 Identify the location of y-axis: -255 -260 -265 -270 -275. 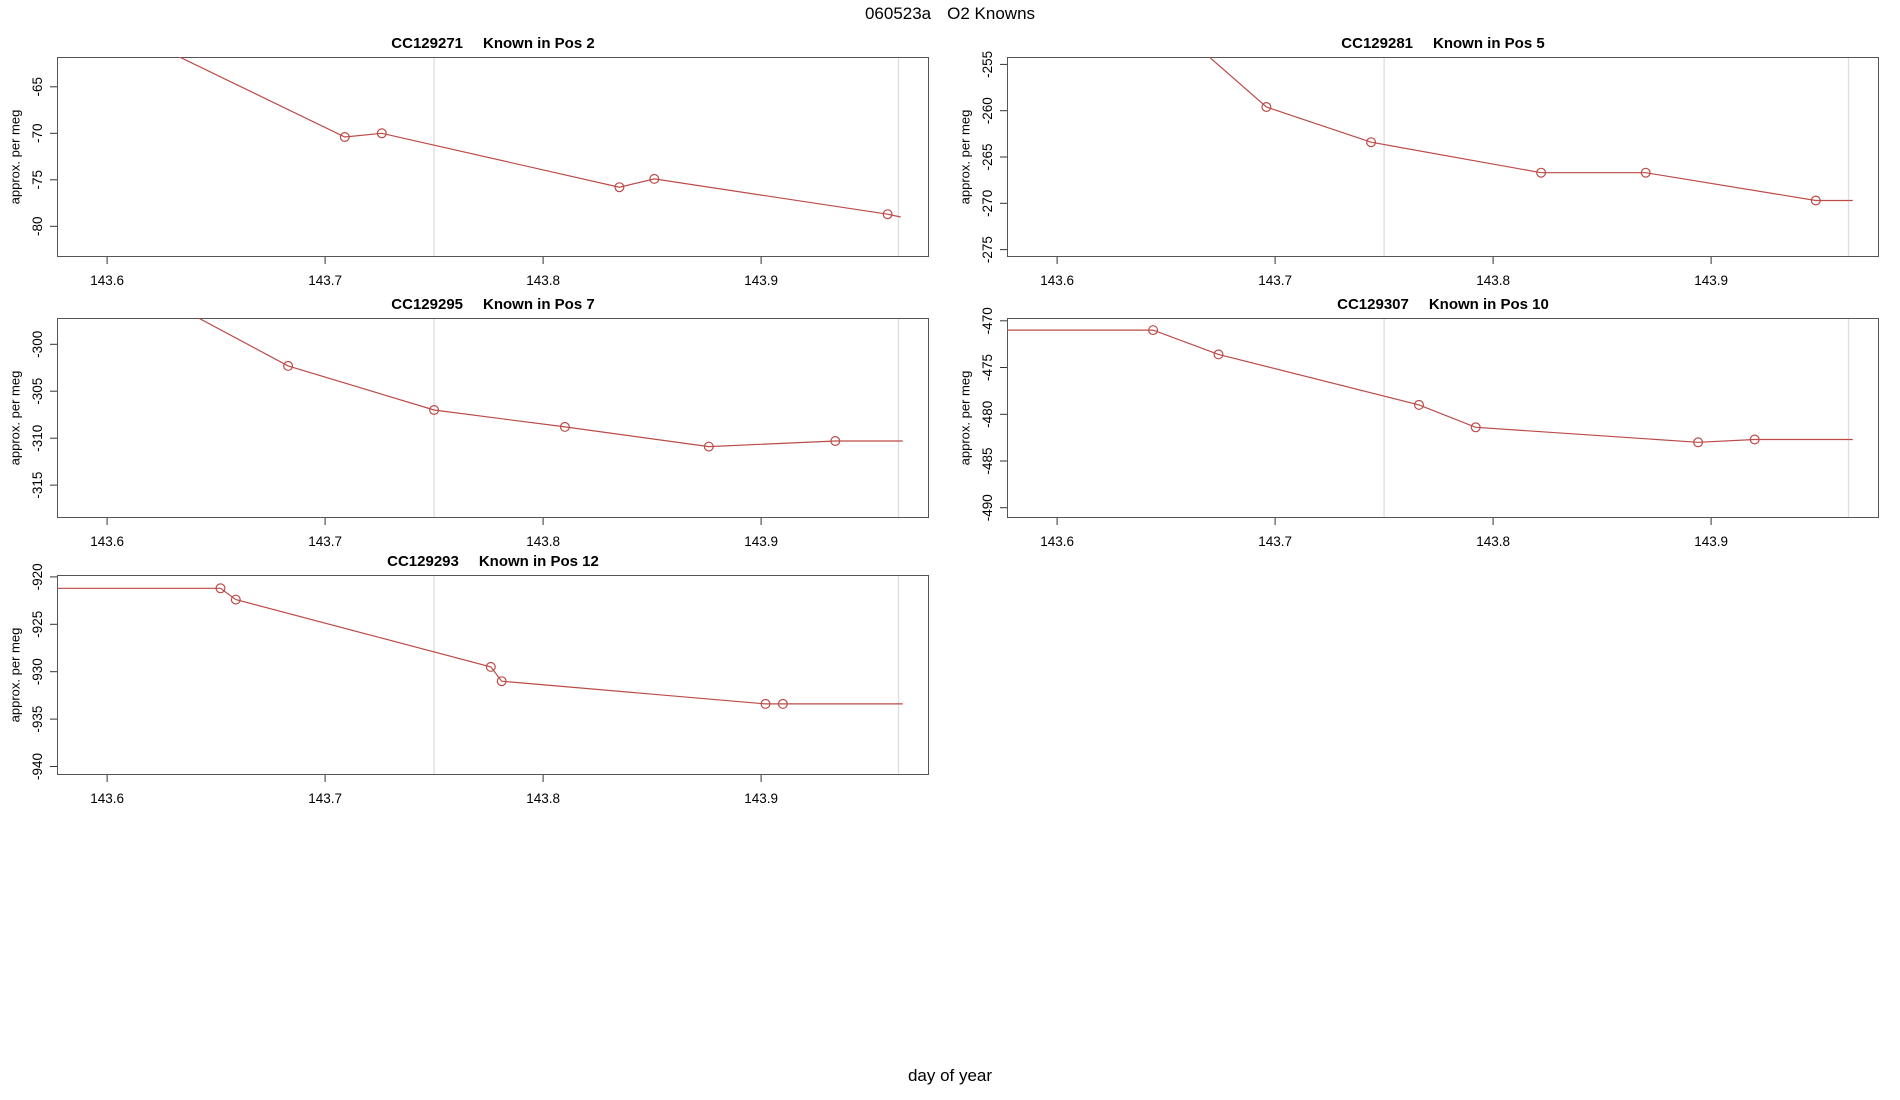
(993, 157).